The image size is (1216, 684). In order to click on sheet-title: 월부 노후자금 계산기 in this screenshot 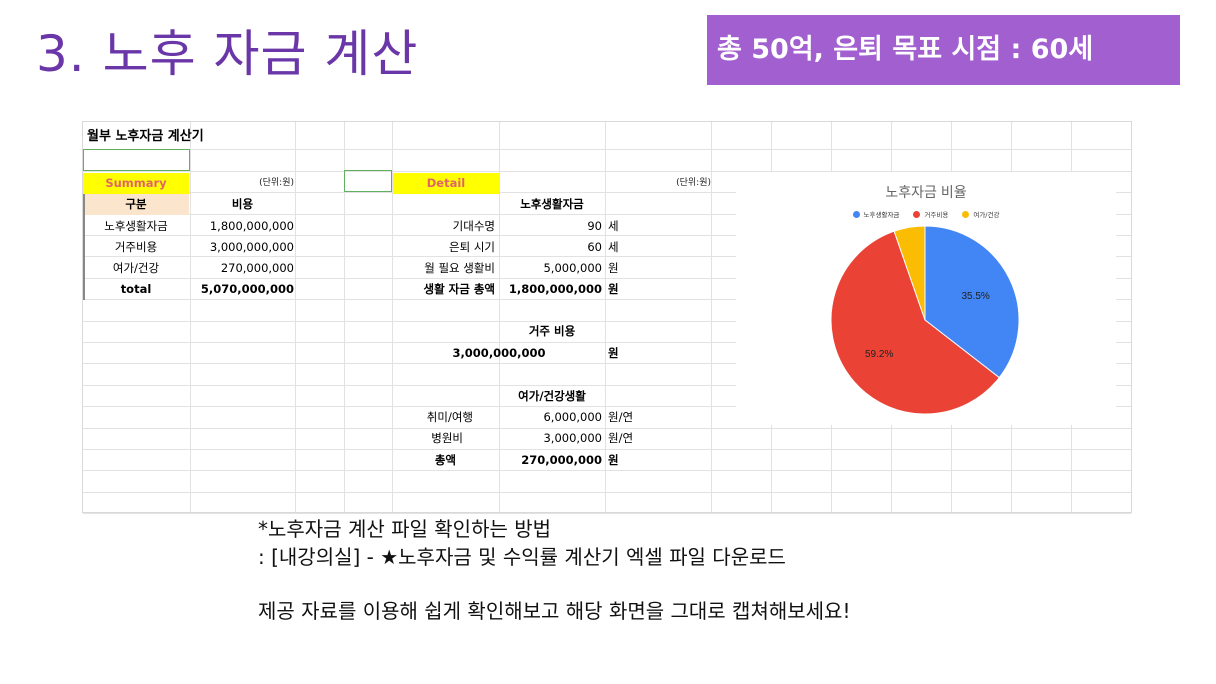, I will do `click(145, 136)`.